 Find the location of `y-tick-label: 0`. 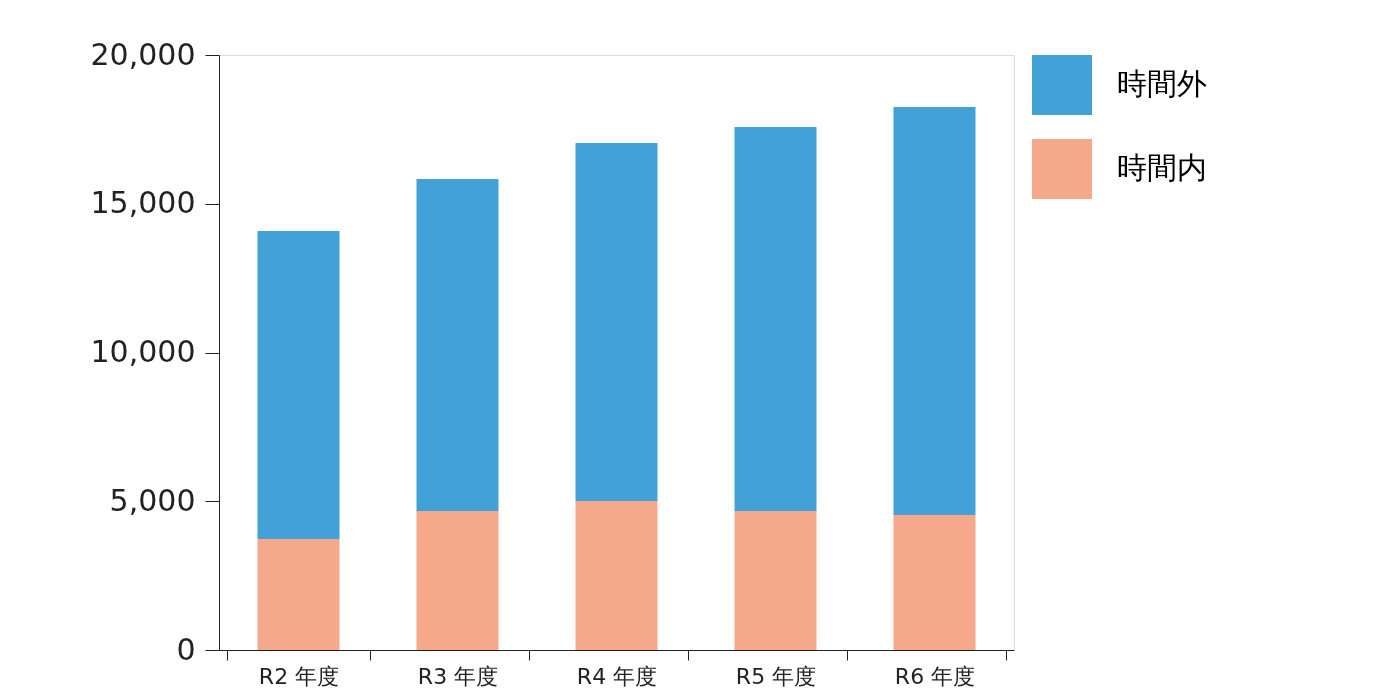

y-tick-label: 0 is located at coordinates (186, 649).